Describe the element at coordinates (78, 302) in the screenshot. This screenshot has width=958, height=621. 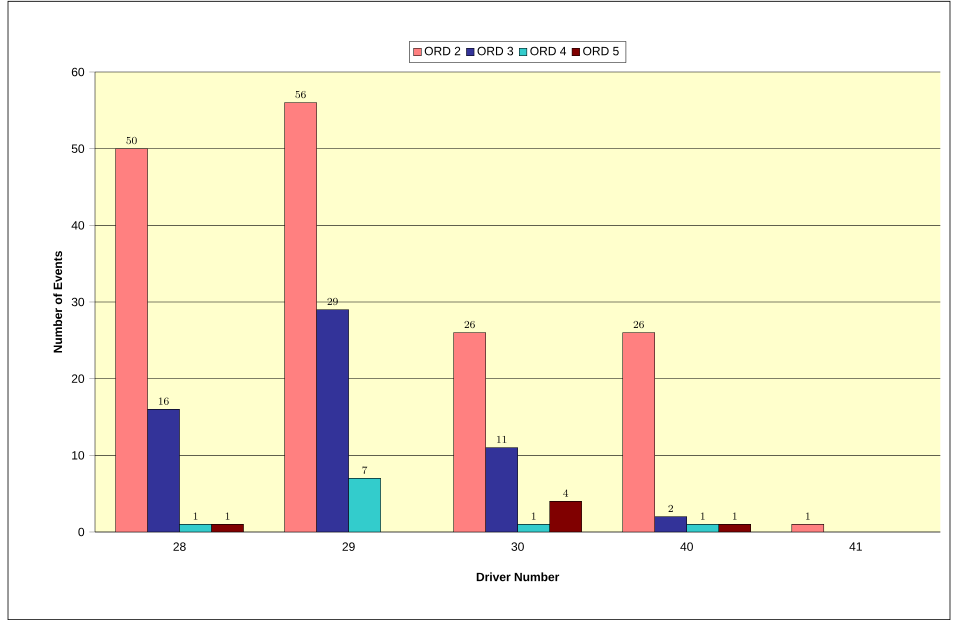
I see `y-tick-label: 30` at that location.